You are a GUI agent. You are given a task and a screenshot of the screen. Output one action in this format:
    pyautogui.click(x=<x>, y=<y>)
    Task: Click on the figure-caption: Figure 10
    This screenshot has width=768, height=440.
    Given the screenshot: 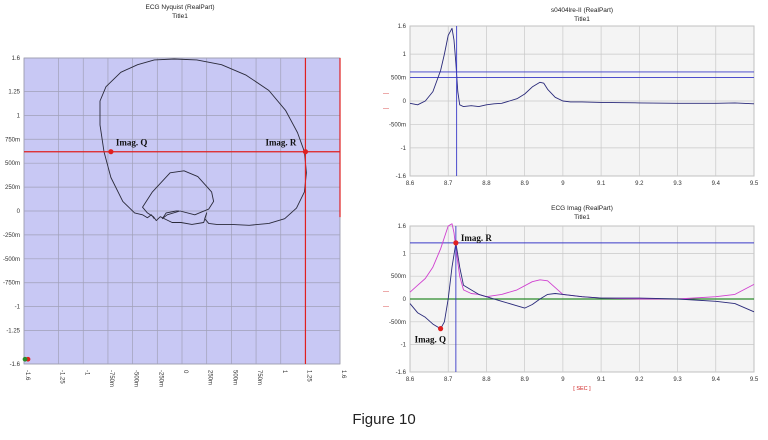 What is the action you would take?
    pyautogui.click(x=384, y=419)
    